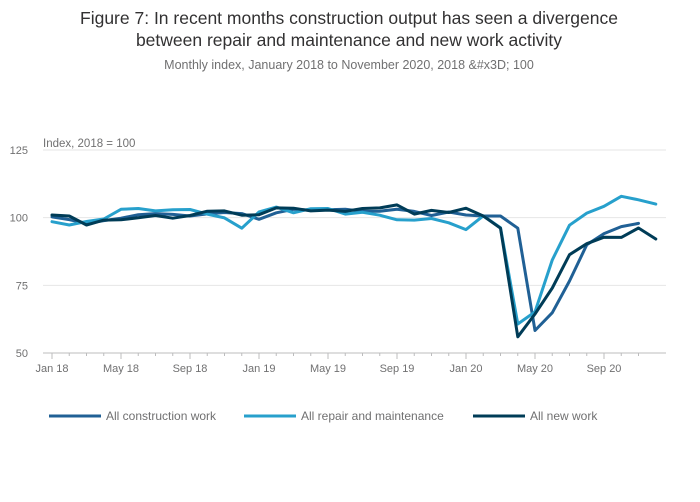 The image size is (700, 502). Describe the element at coordinates (604, 369) in the screenshot. I see `x-tick-label: Sep 20` at that location.